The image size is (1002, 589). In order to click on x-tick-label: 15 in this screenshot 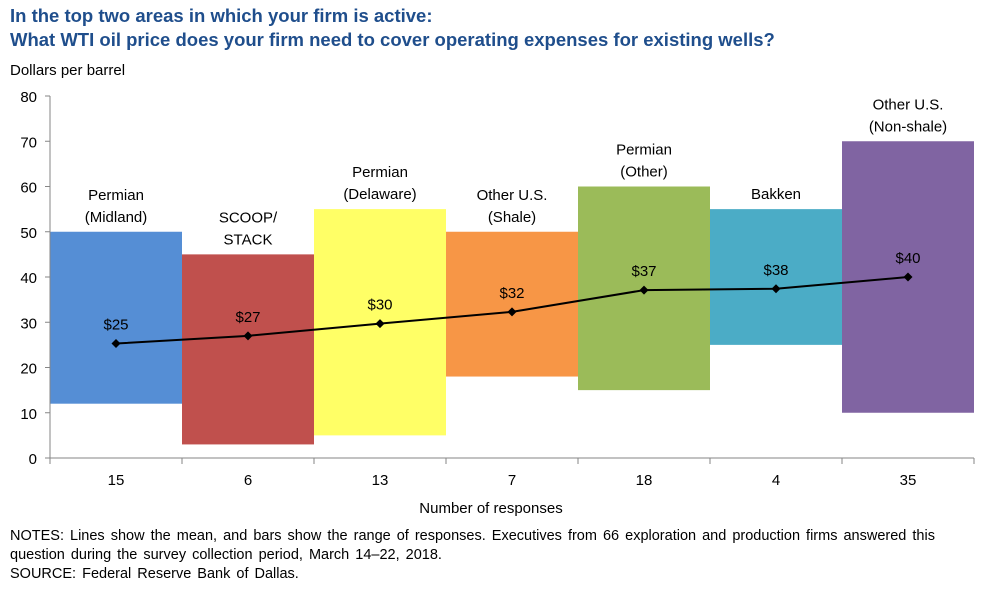, I will do `click(116, 480)`.